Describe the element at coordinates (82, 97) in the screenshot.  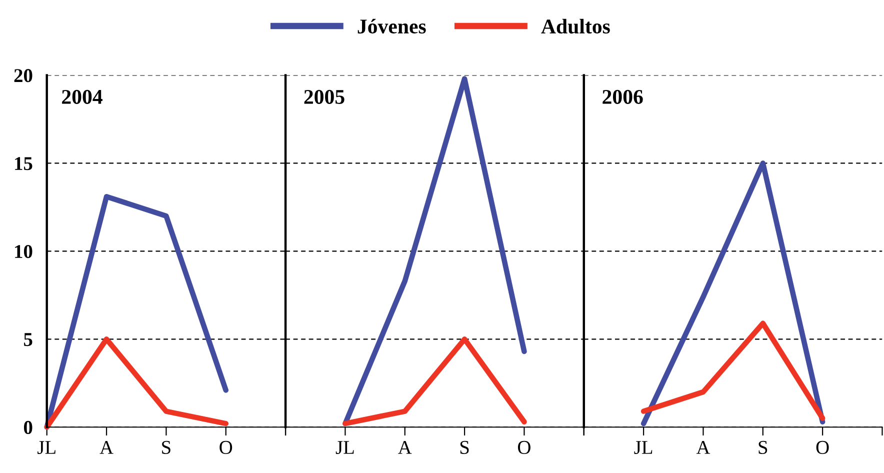
I see `text: 2004` at that location.